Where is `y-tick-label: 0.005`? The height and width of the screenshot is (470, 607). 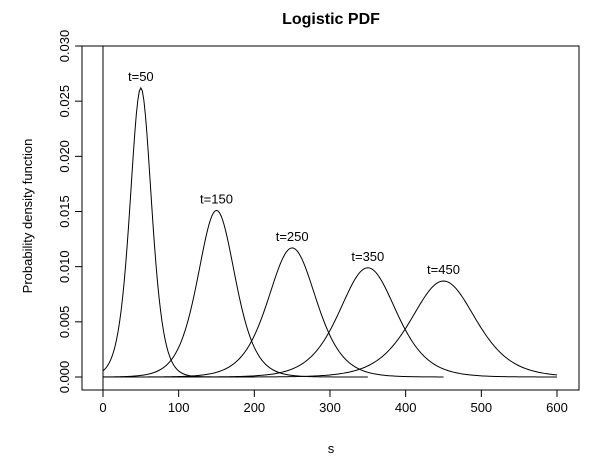 y-tick-label: 0.005 is located at coordinates (64, 322).